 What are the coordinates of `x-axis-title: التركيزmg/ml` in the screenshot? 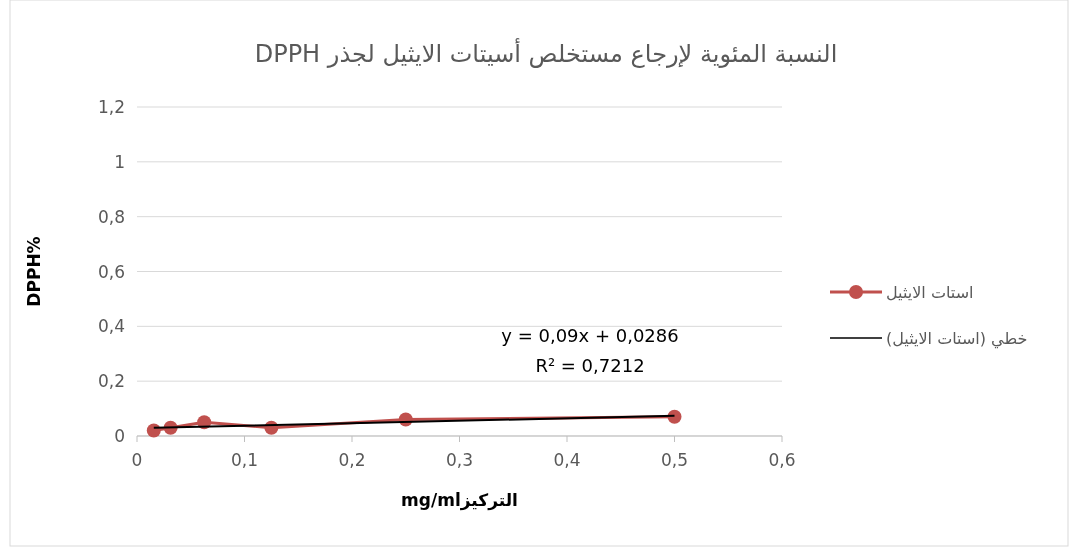 It's located at (459, 500).